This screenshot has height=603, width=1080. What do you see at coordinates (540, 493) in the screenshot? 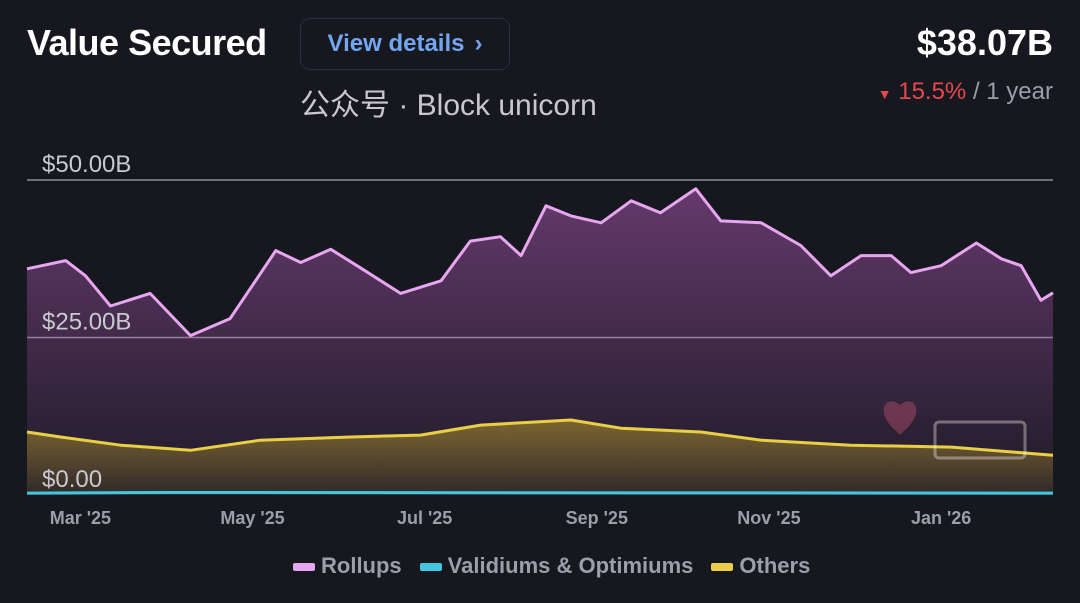
I see `series-line-validiums-optimiums` at bounding box center [540, 493].